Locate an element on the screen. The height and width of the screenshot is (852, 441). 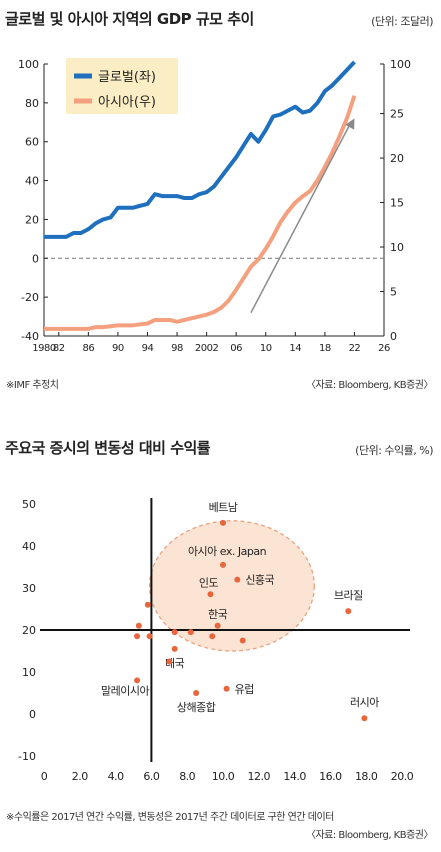
x-tick-label: 6.0 is located at coordinates (151, 776).